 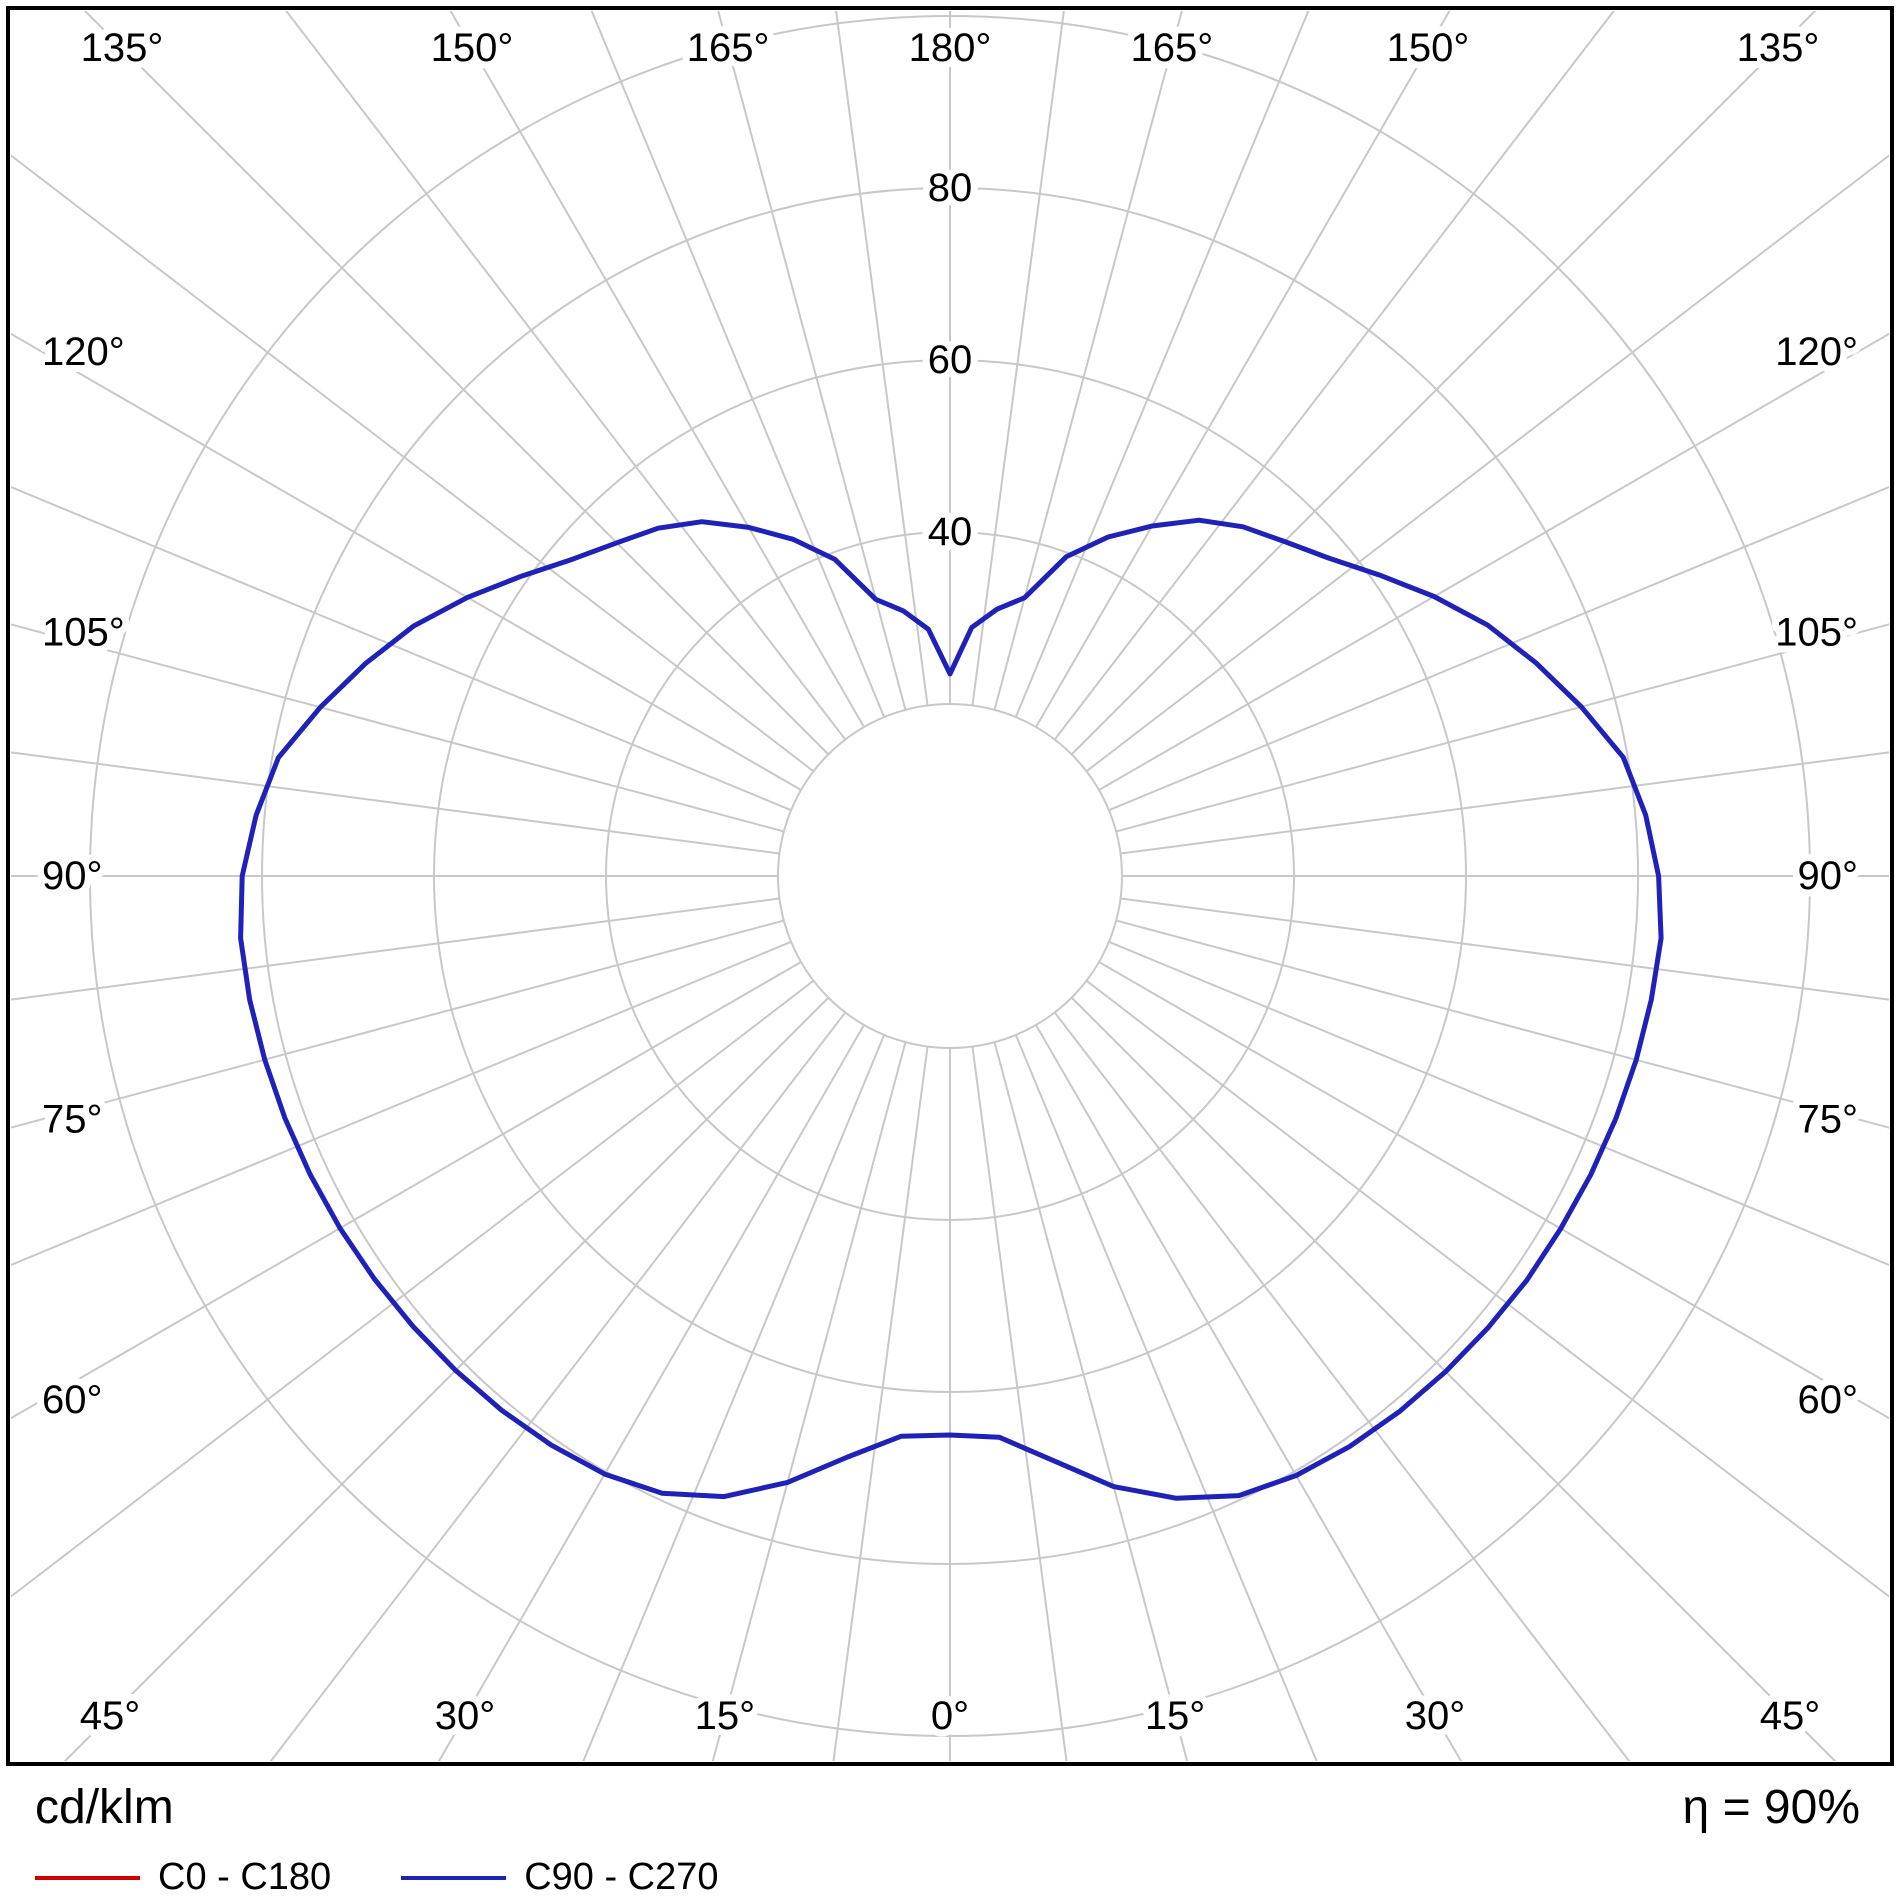 I want to click on legend-item-c0-c180: C0 - C180, so click(x=183, y=1877).